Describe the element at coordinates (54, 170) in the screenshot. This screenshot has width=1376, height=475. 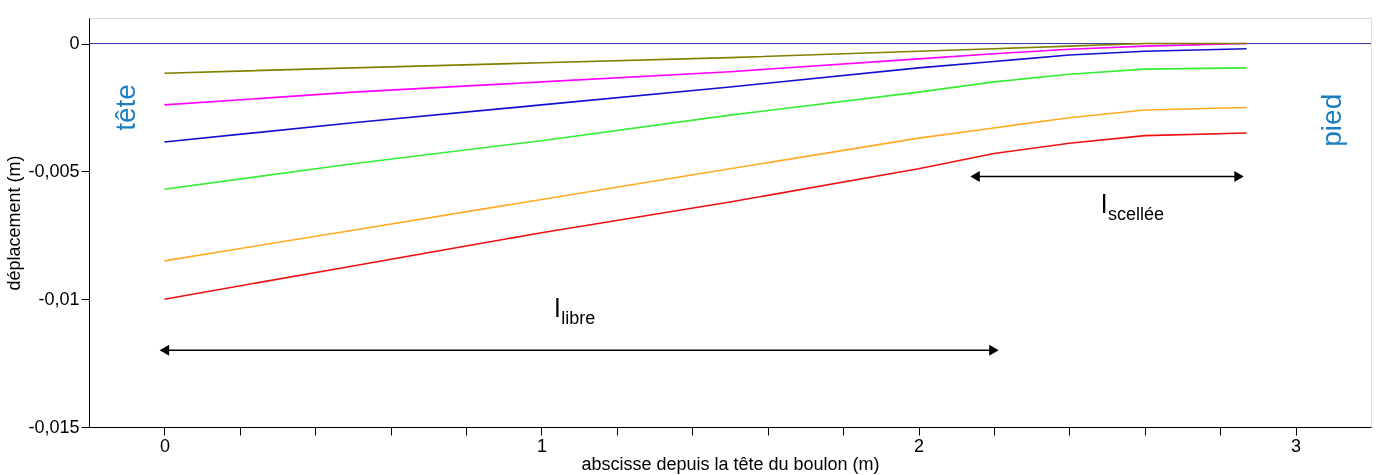
I see `y-tick-label: -0,005` at that location.